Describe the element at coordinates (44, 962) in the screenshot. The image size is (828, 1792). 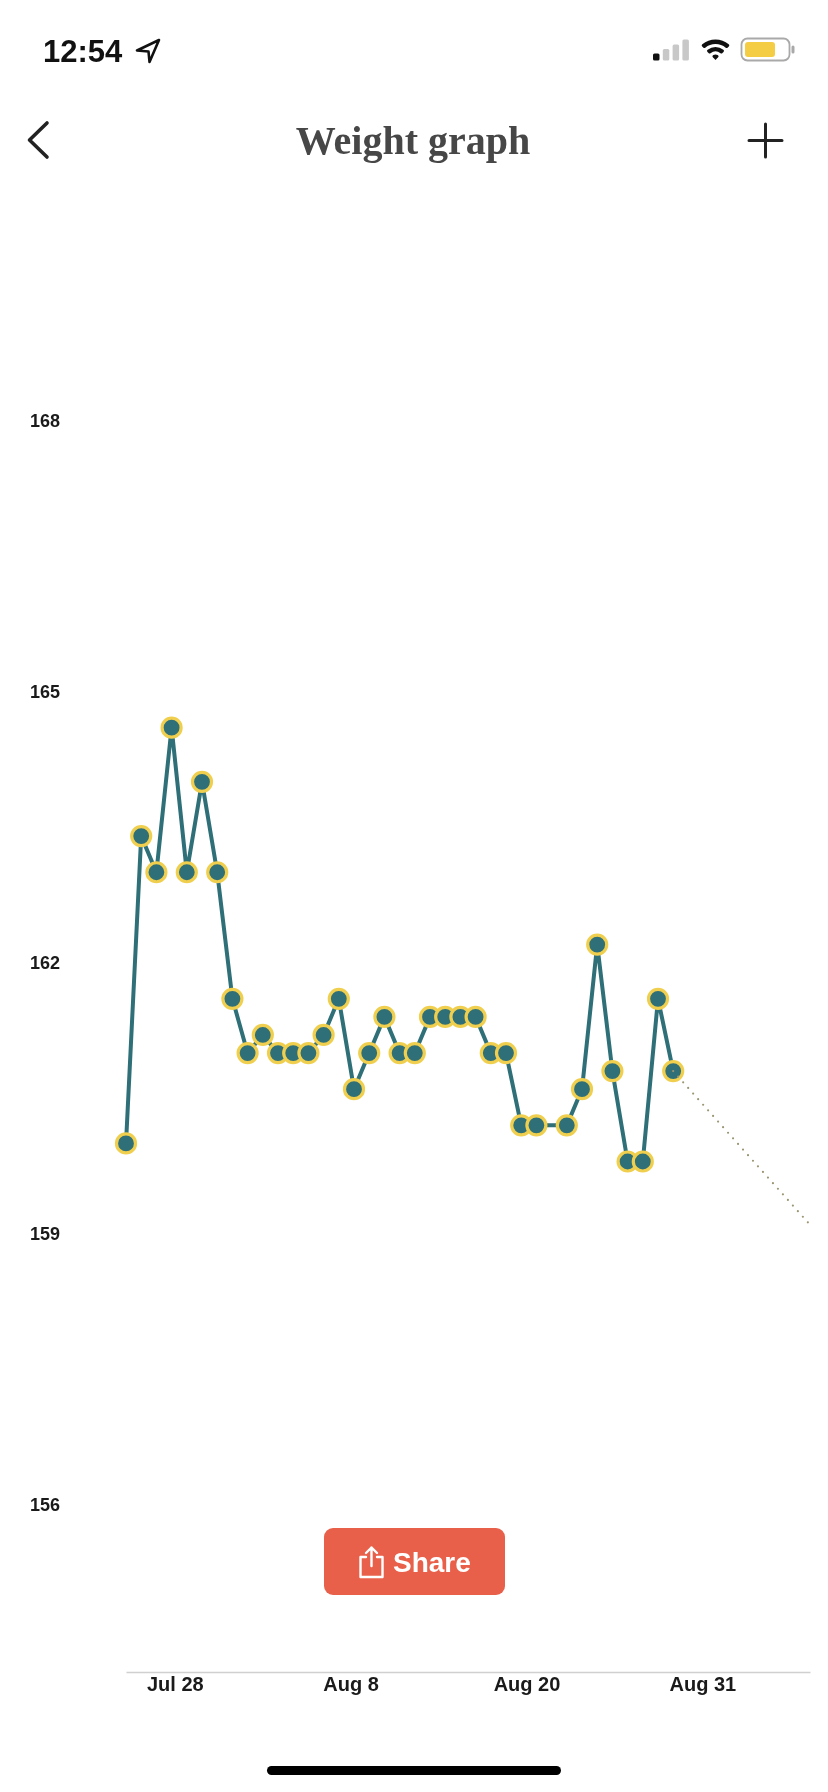
I see `y-tick-label: 162` at that location.